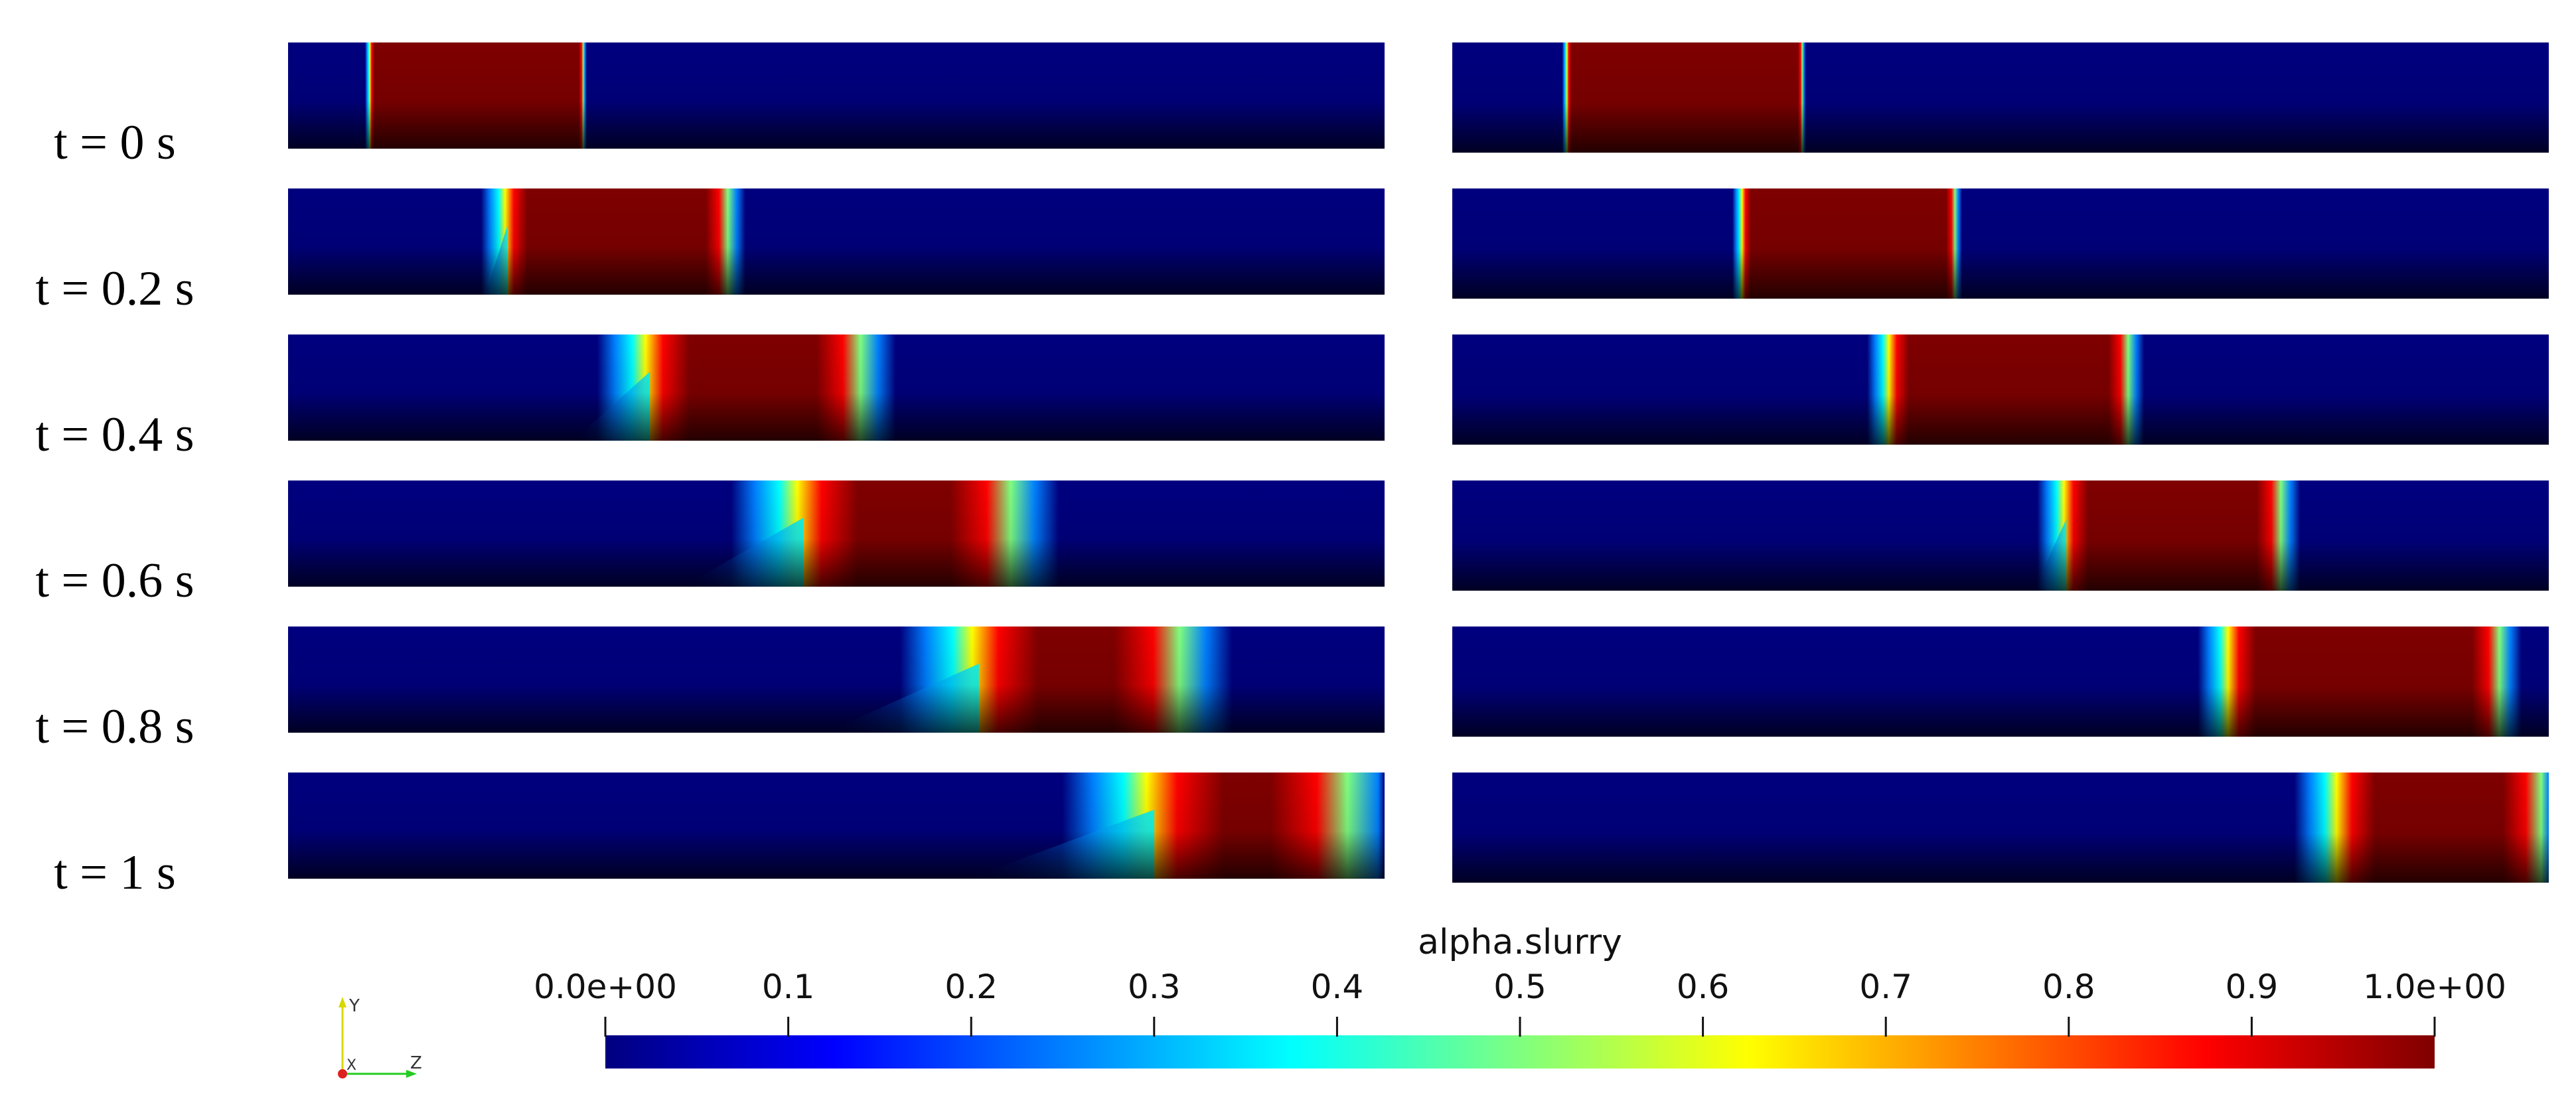 The height and width of the screenshot is (1107, 2576). Describe the element at coordinates (115, 142) in the screenshot. I see `time-label-0: t = 0 s` at that location.